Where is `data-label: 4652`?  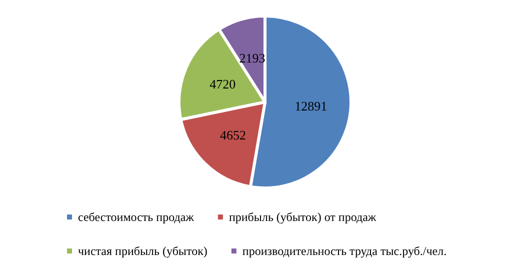
data-label: 4652 is located at coordinates (233, 135).